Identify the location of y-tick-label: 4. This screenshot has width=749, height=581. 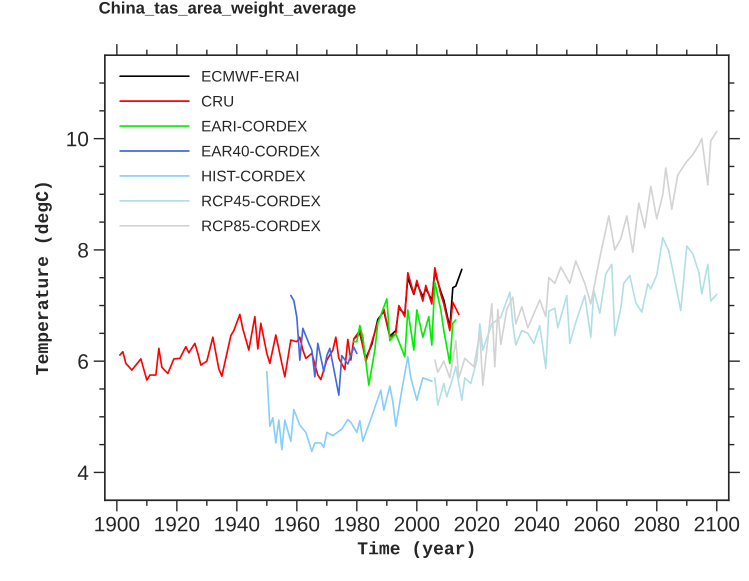
(83, 473).